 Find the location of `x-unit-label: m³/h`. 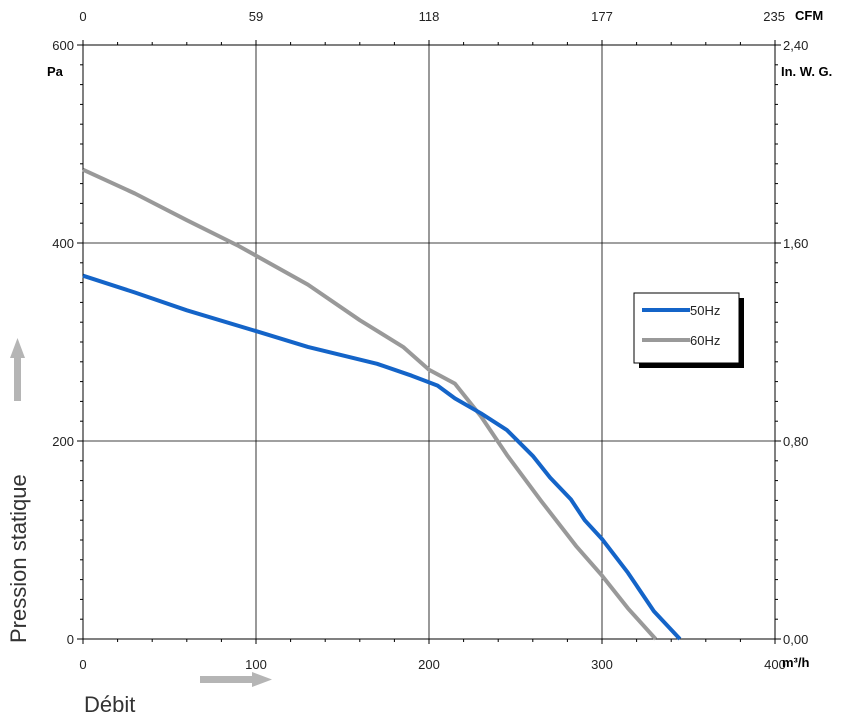

x-unit-label: m³/h is located at coordinates (796, 662).